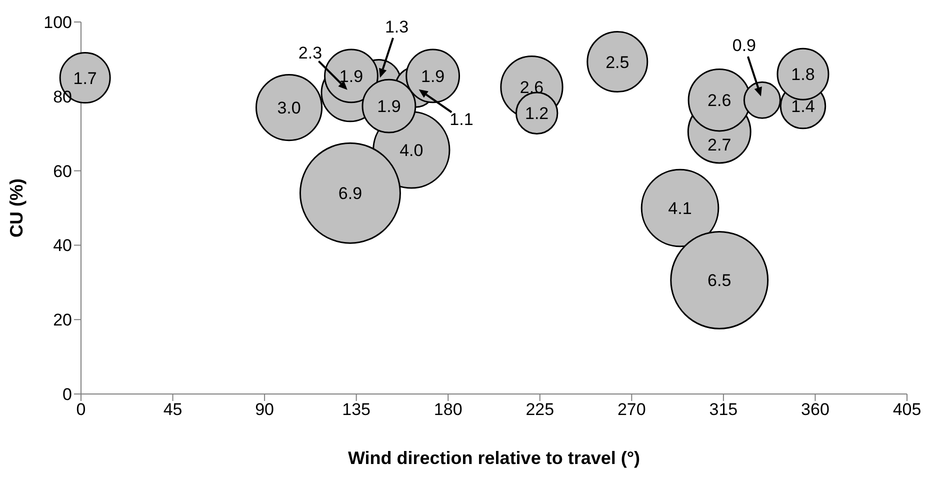  What do you see at coordinates (537, 114) in the screenshot?
I see `annotation: 1.2` at bounding box center [537, 114].